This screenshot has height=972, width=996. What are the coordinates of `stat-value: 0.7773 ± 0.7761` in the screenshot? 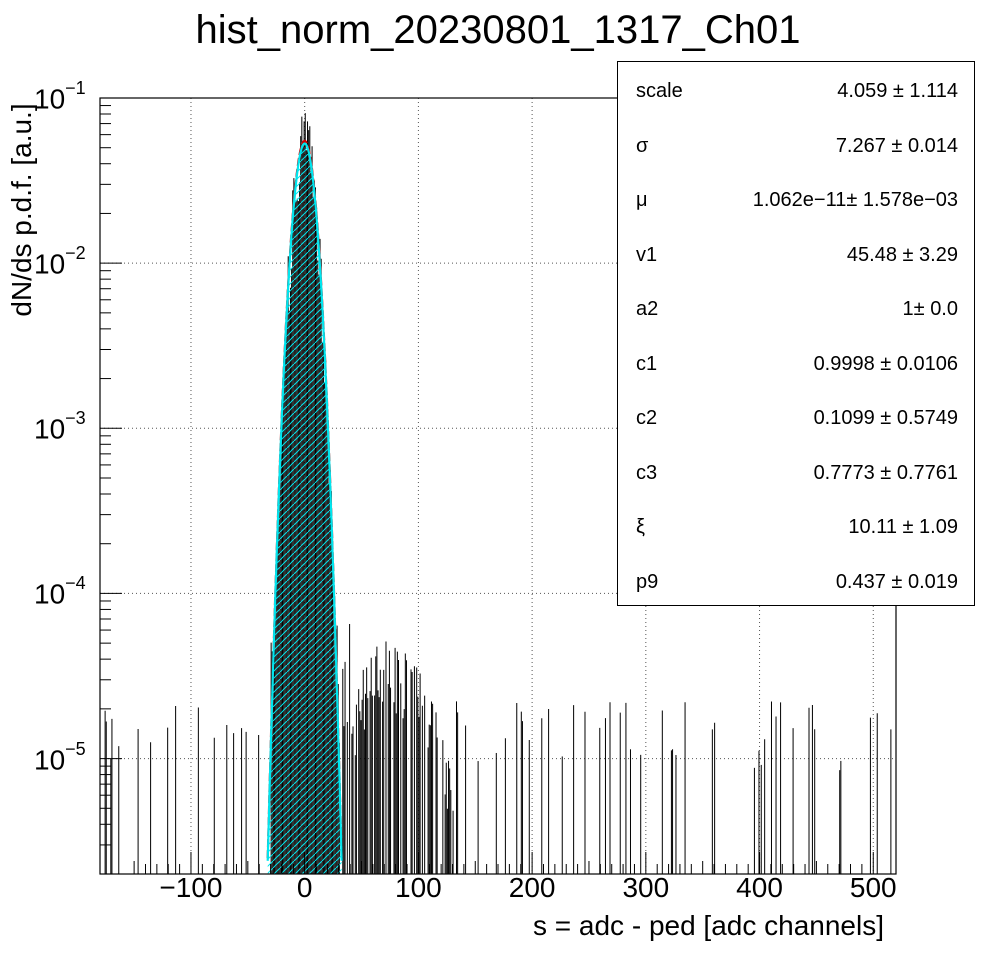 It's located at (885, 472).